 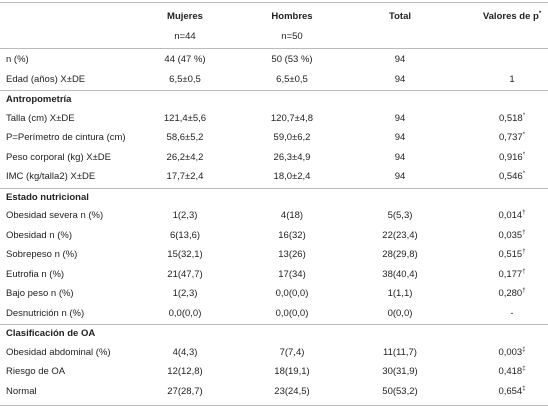 What do you see at coordinates (292, 352) in the screenshot?
I see `cell: 7(7,4)` at bounding box center [292, 352].